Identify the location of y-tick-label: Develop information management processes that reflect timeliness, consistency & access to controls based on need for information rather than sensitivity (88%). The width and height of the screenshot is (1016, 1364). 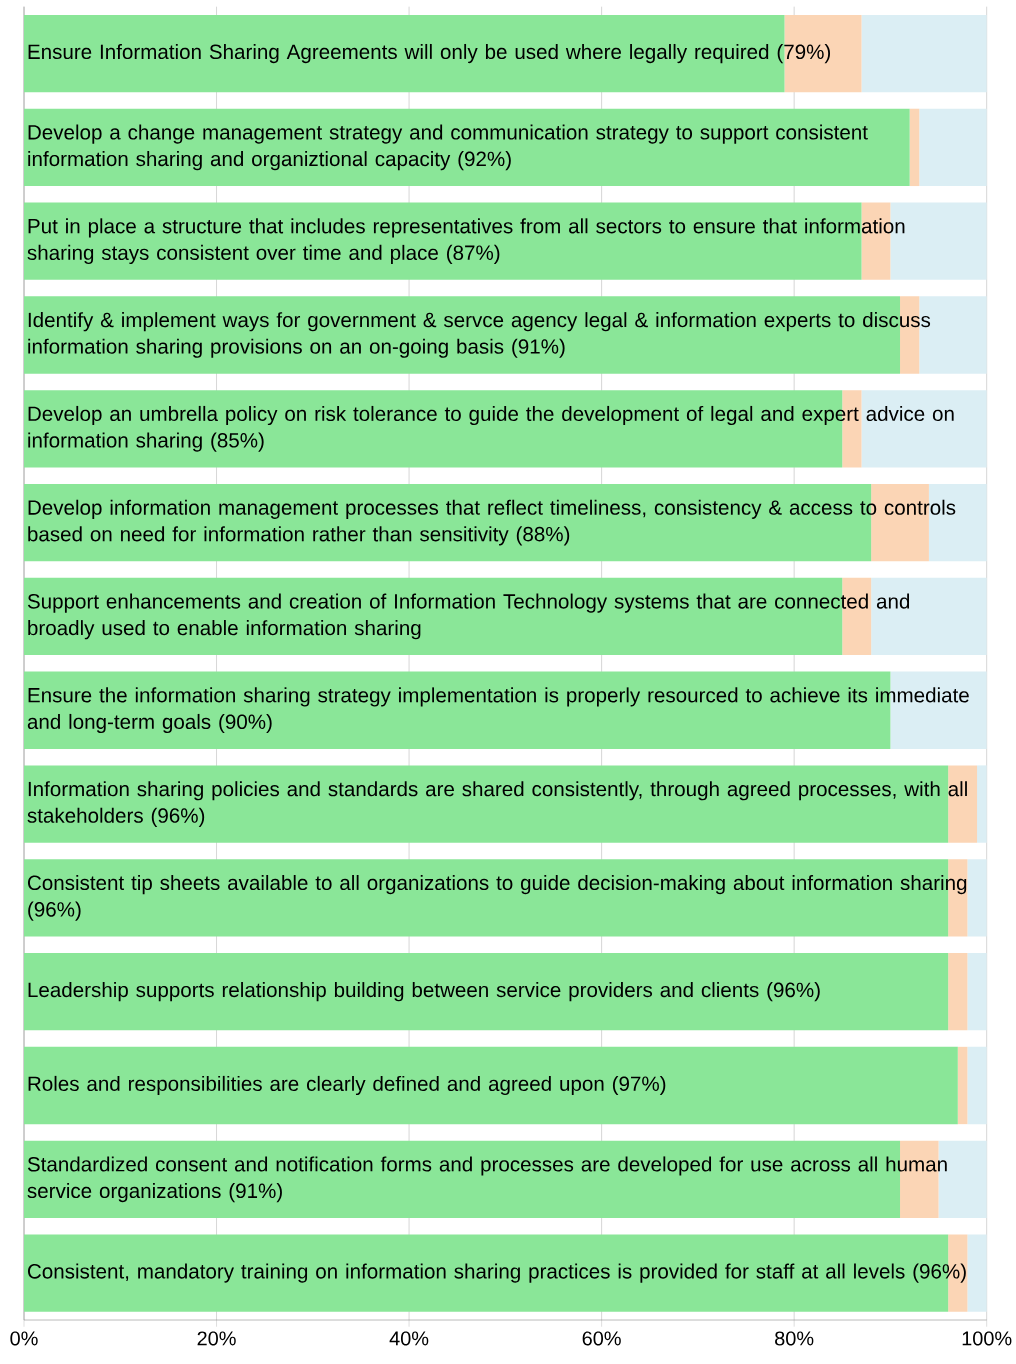
(492, 522).